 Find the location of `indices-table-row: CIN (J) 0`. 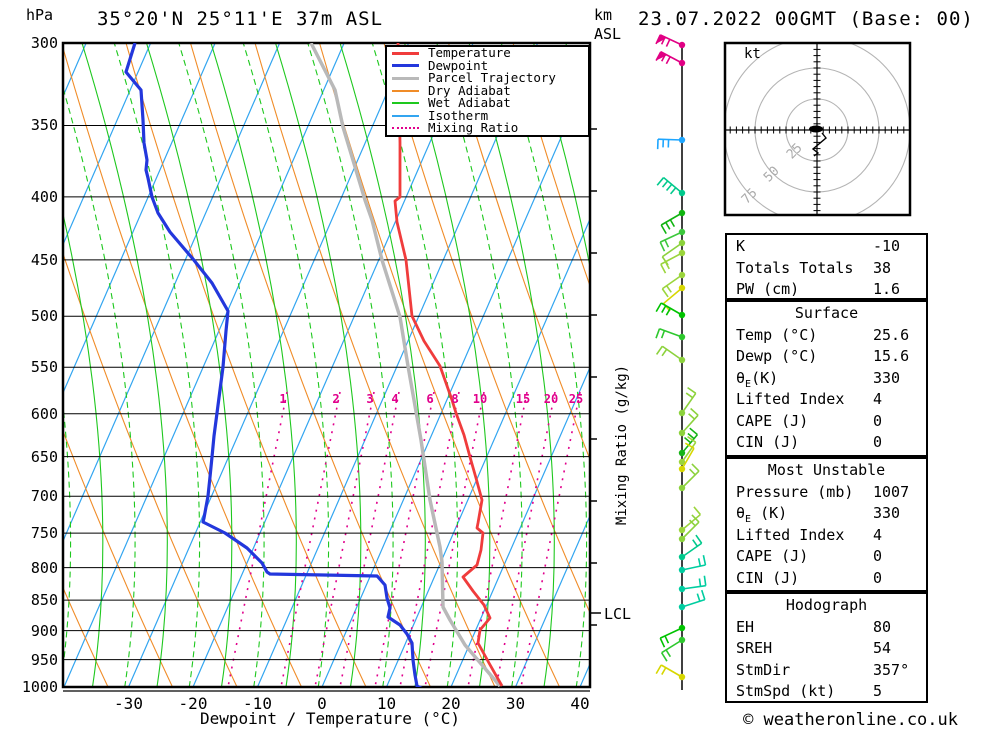

indices-table-row: CIN (J) 0 is located at coordinates (826, 444).